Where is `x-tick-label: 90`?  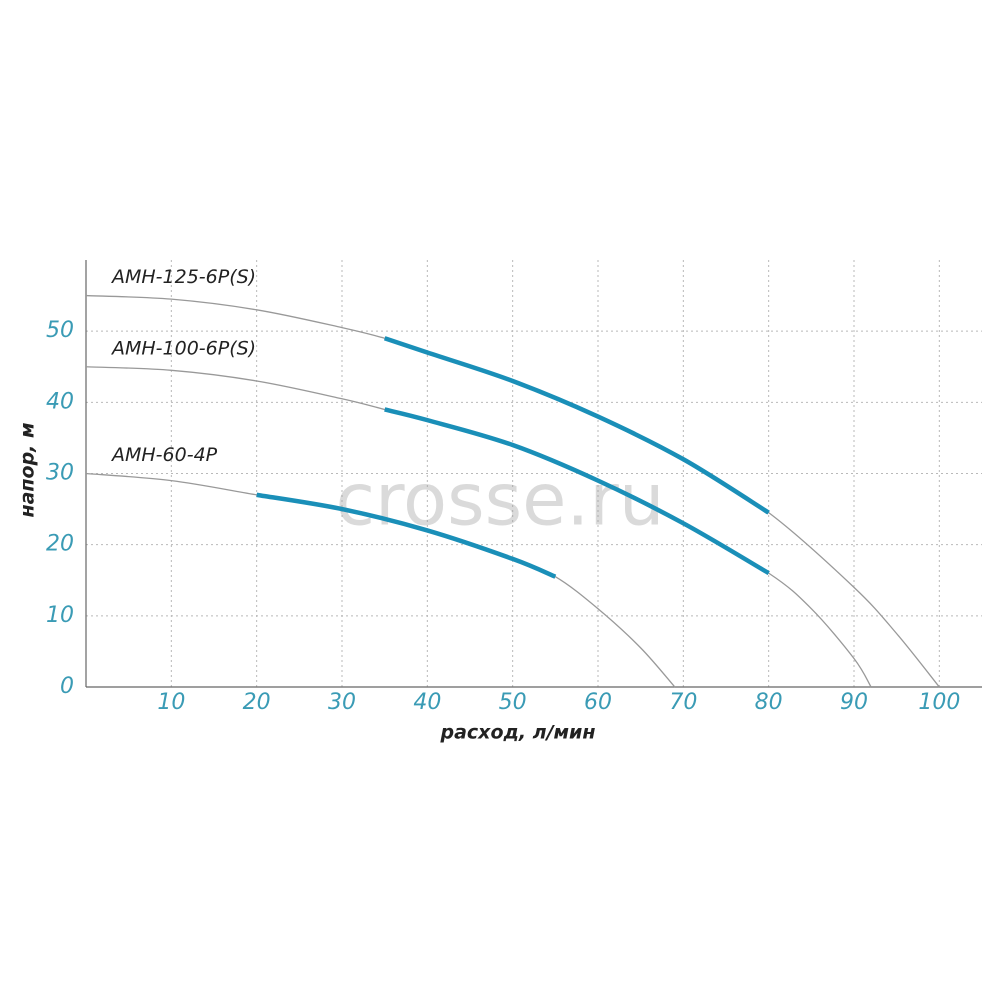 x-tick-label: 90 is located at coordinates (854, 702).